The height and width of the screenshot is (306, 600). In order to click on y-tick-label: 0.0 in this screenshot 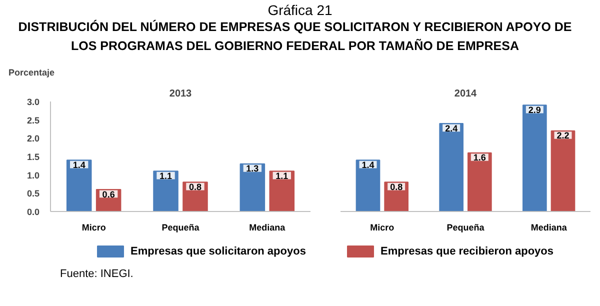, I will do `click(33, 212)`.